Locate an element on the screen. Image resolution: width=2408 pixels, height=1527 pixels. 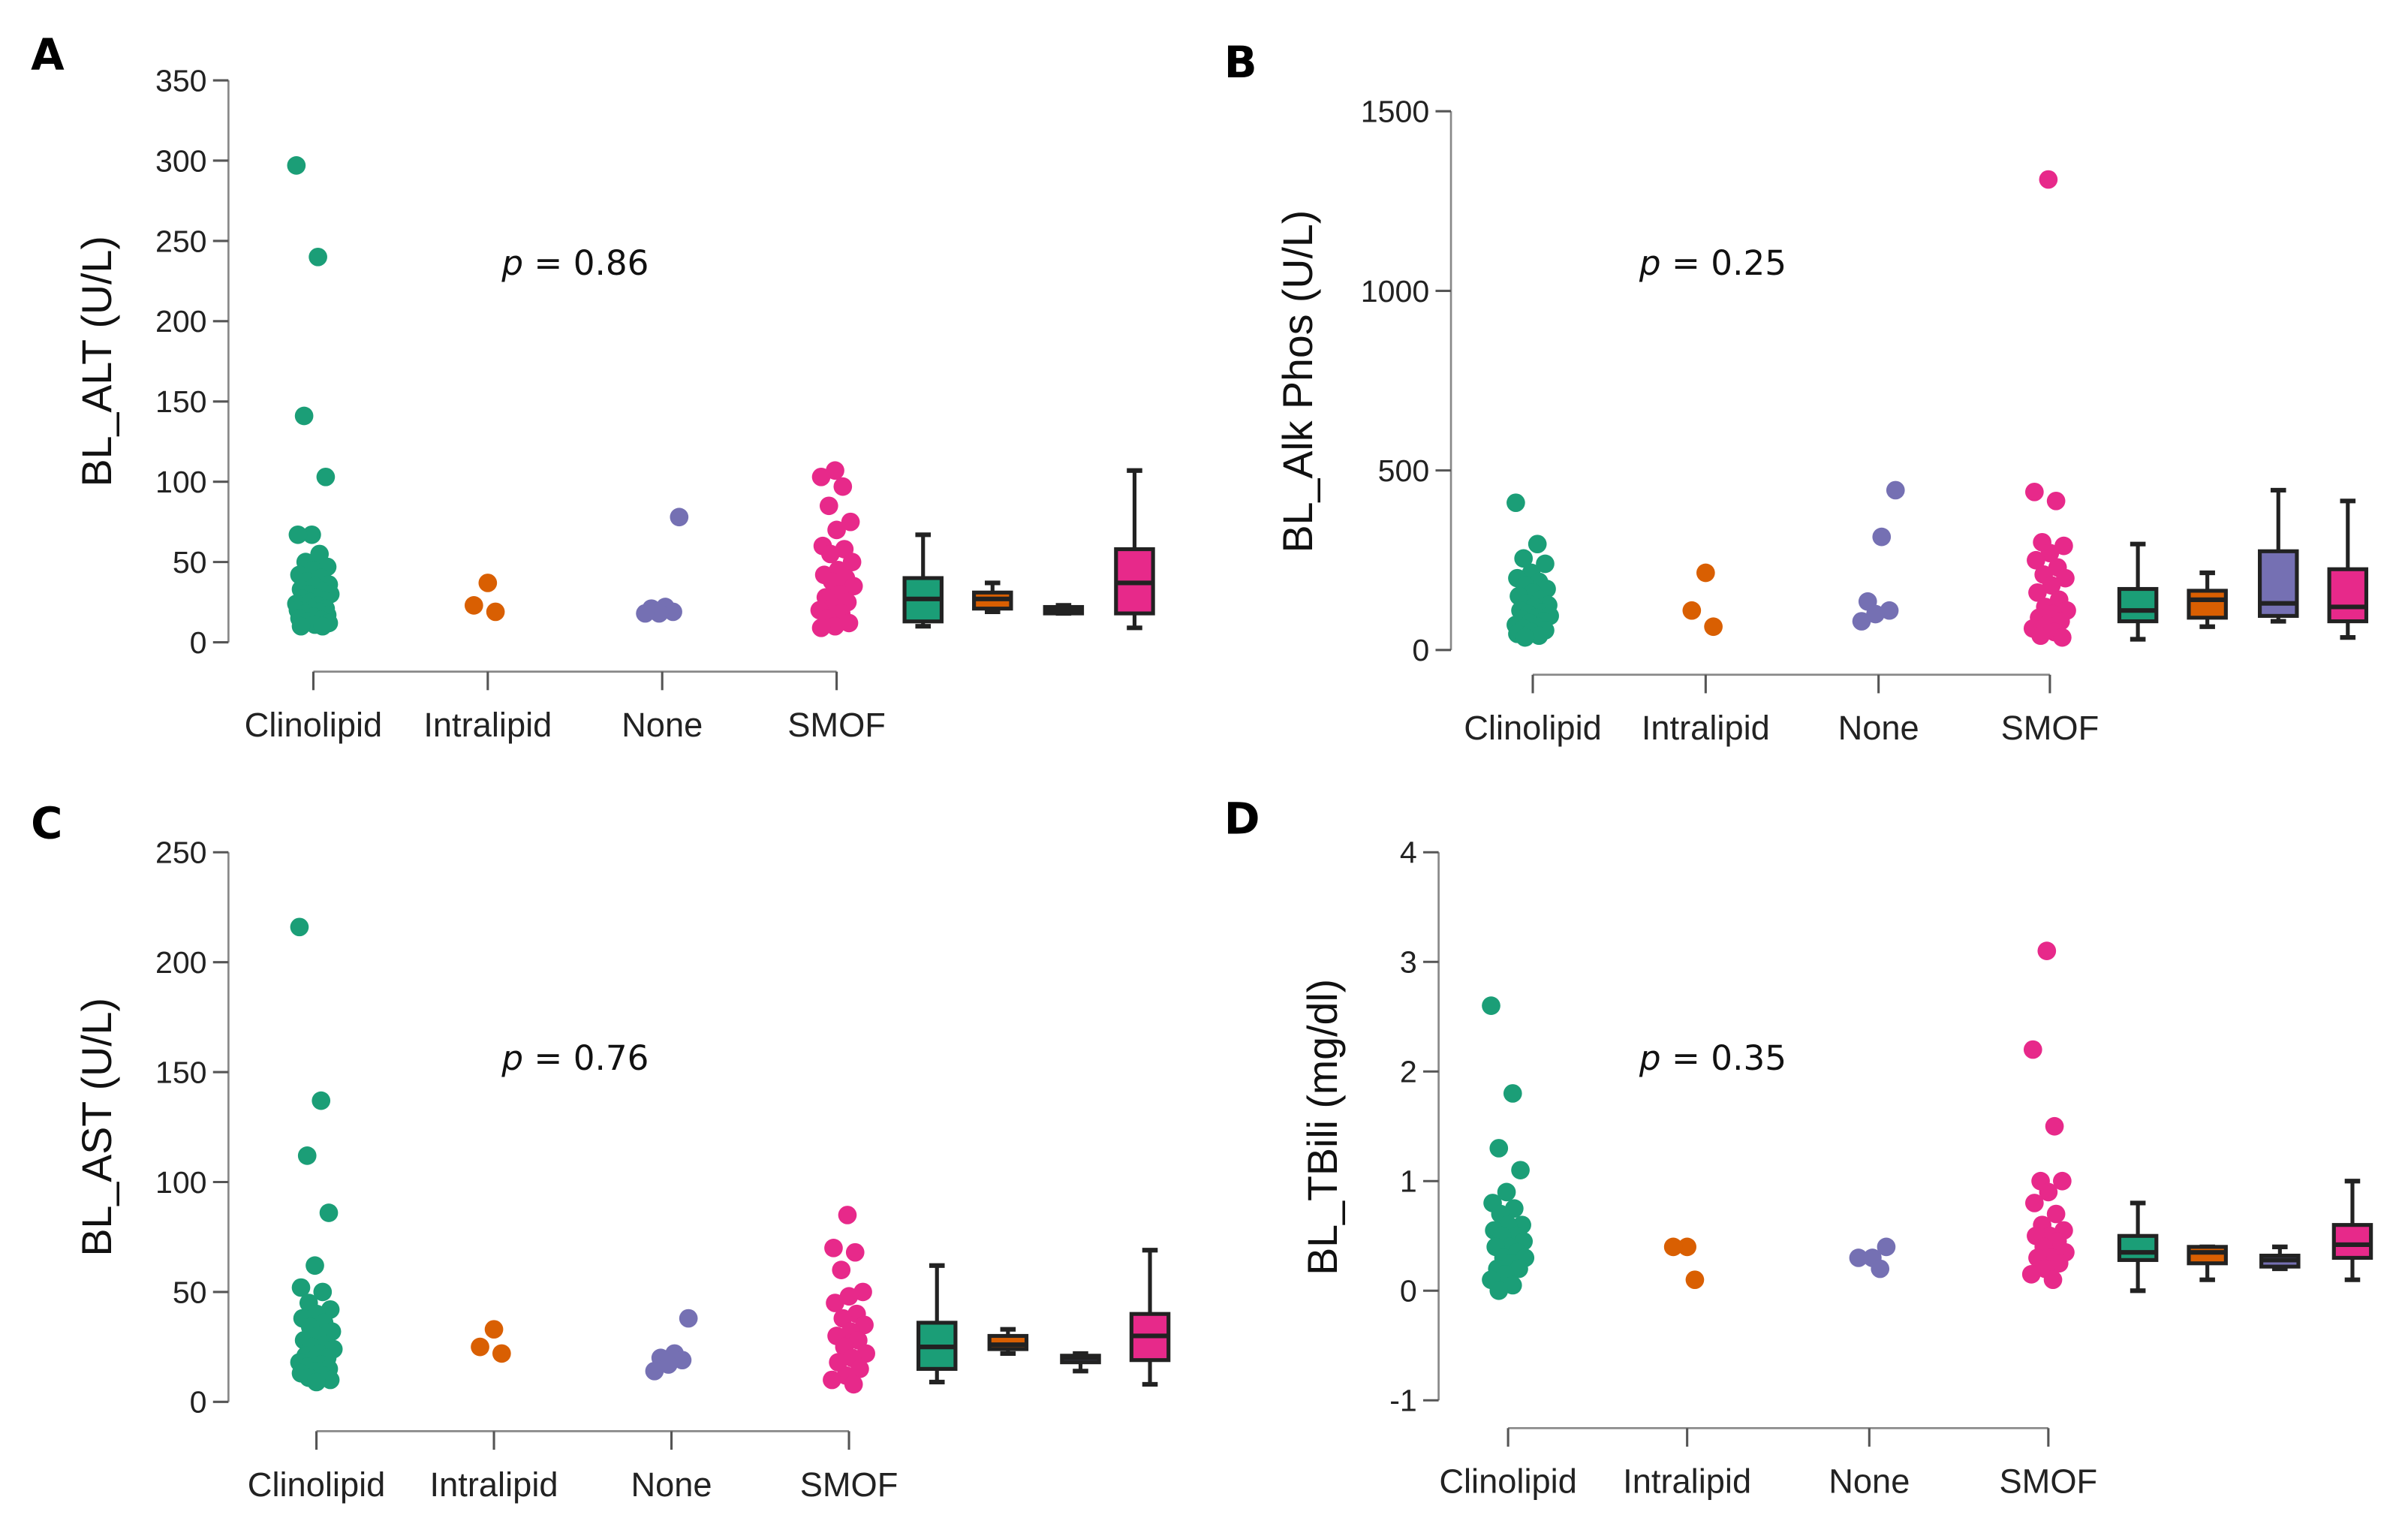
y-tick-label: 3 is located at coordinates (1408, 962).